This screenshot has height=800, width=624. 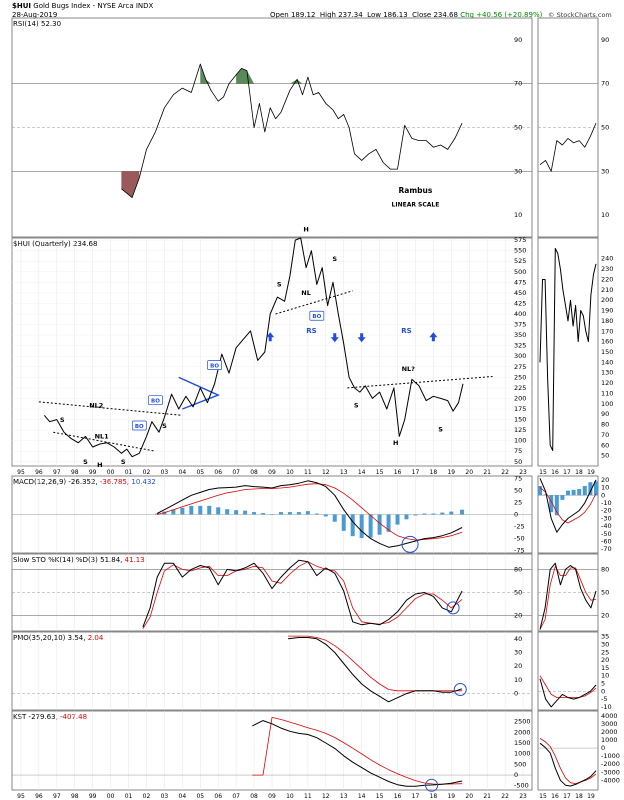 What do you see at coordinates (272, 472) in the screenshot?
I see `year-tick-label: 09` at bounding box center [272, 472].